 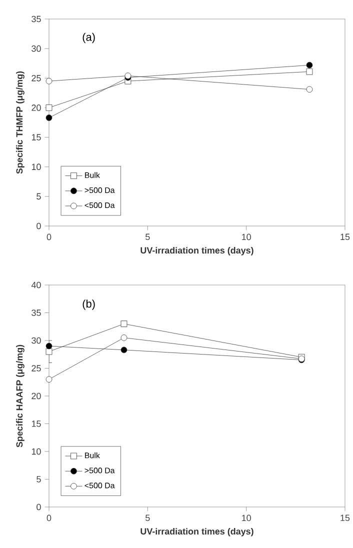 What do you see at coordinates (88, 305) in the screenshot?
I see `annotation: (b)` at bounding box center [88, 305].